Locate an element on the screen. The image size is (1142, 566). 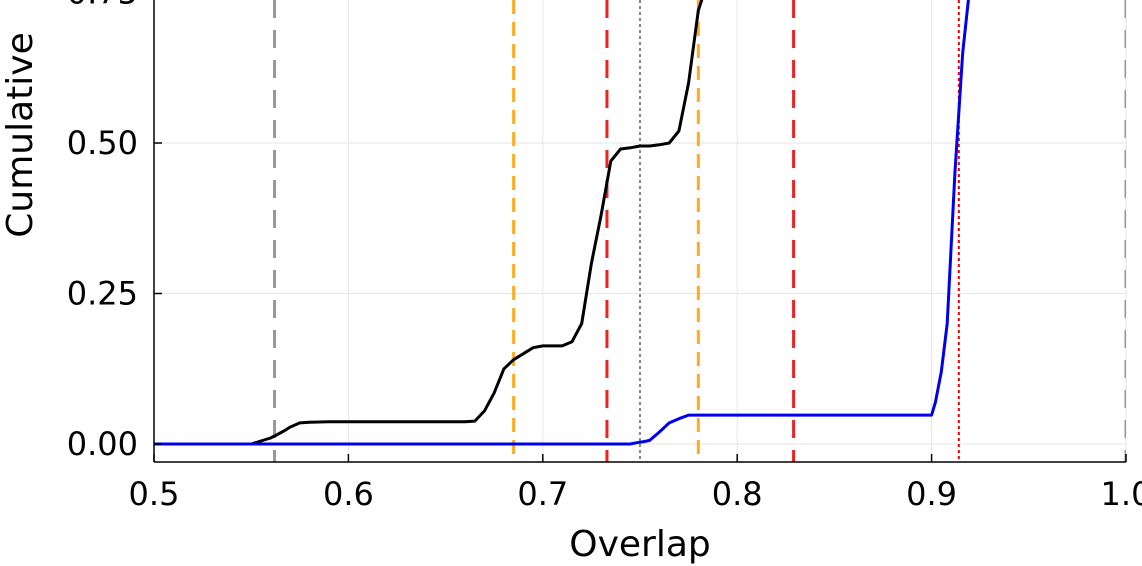
y-tick-label: 0.25 is located at coordinates (102, 294).